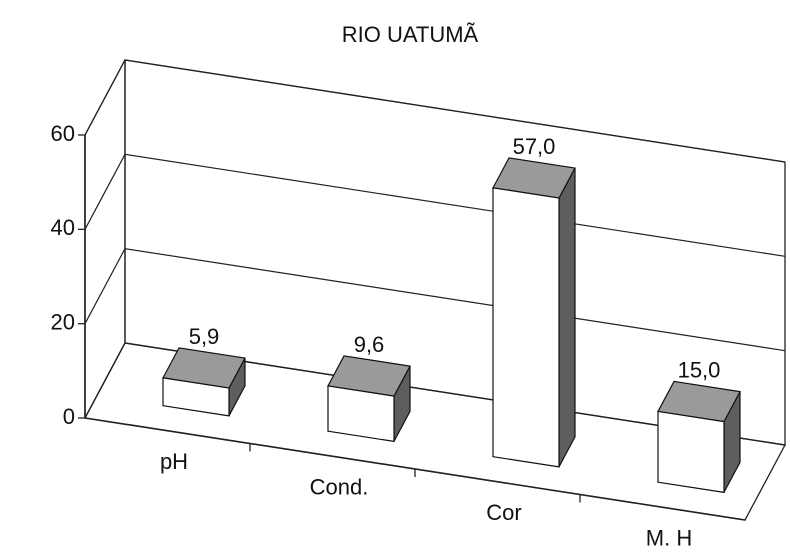 The width and height of the screenshot is (790, 554). What do you see at coordinates (369, 344) in the screenshot?
I see `value-label: 9,6` at bounding box center [369, 344].